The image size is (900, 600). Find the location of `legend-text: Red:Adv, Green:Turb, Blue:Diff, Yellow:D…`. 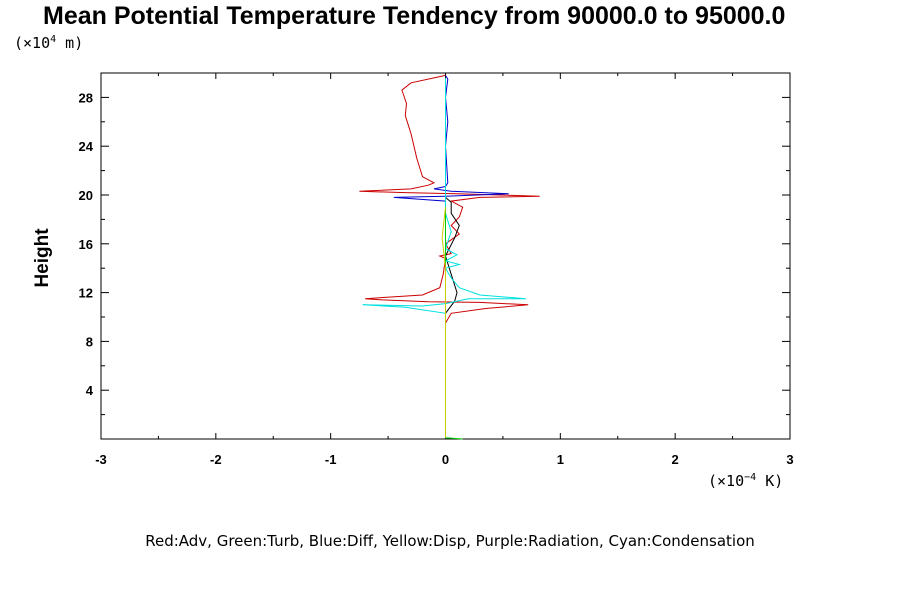

legend-text: Red:Adv, Green:Turb, Blue:Diff, Yellow:D… is located at coordinates (450, 541).